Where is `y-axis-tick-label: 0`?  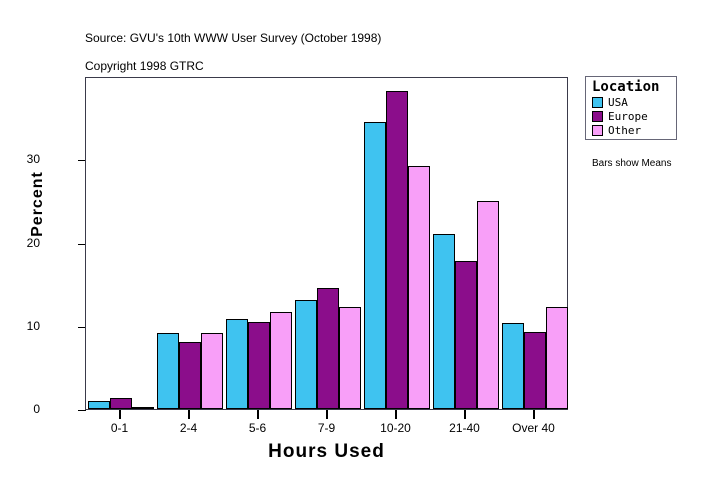
y-axis-tick-label: 0 is located at coordinates (36, 409).